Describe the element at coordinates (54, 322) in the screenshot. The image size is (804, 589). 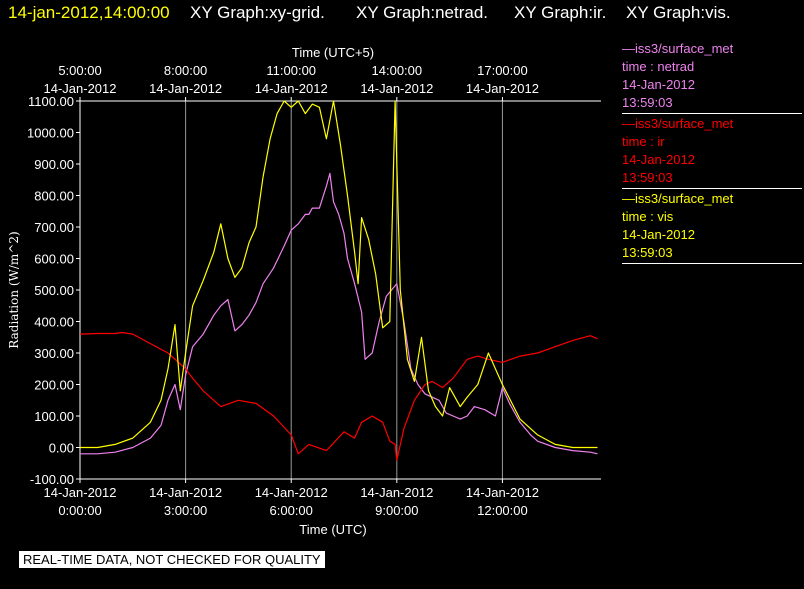
I see `y-tick-label: 400.00` at that location.